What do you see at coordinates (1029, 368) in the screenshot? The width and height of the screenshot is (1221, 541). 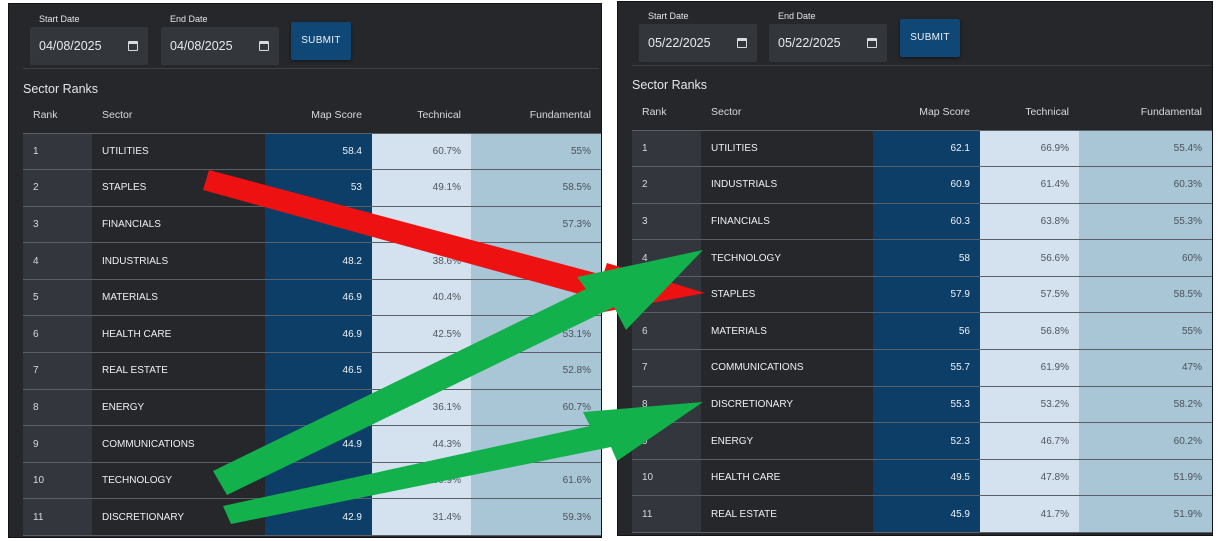 I see `technical-cell: 61.9%` at bounding box center [1029, 368].